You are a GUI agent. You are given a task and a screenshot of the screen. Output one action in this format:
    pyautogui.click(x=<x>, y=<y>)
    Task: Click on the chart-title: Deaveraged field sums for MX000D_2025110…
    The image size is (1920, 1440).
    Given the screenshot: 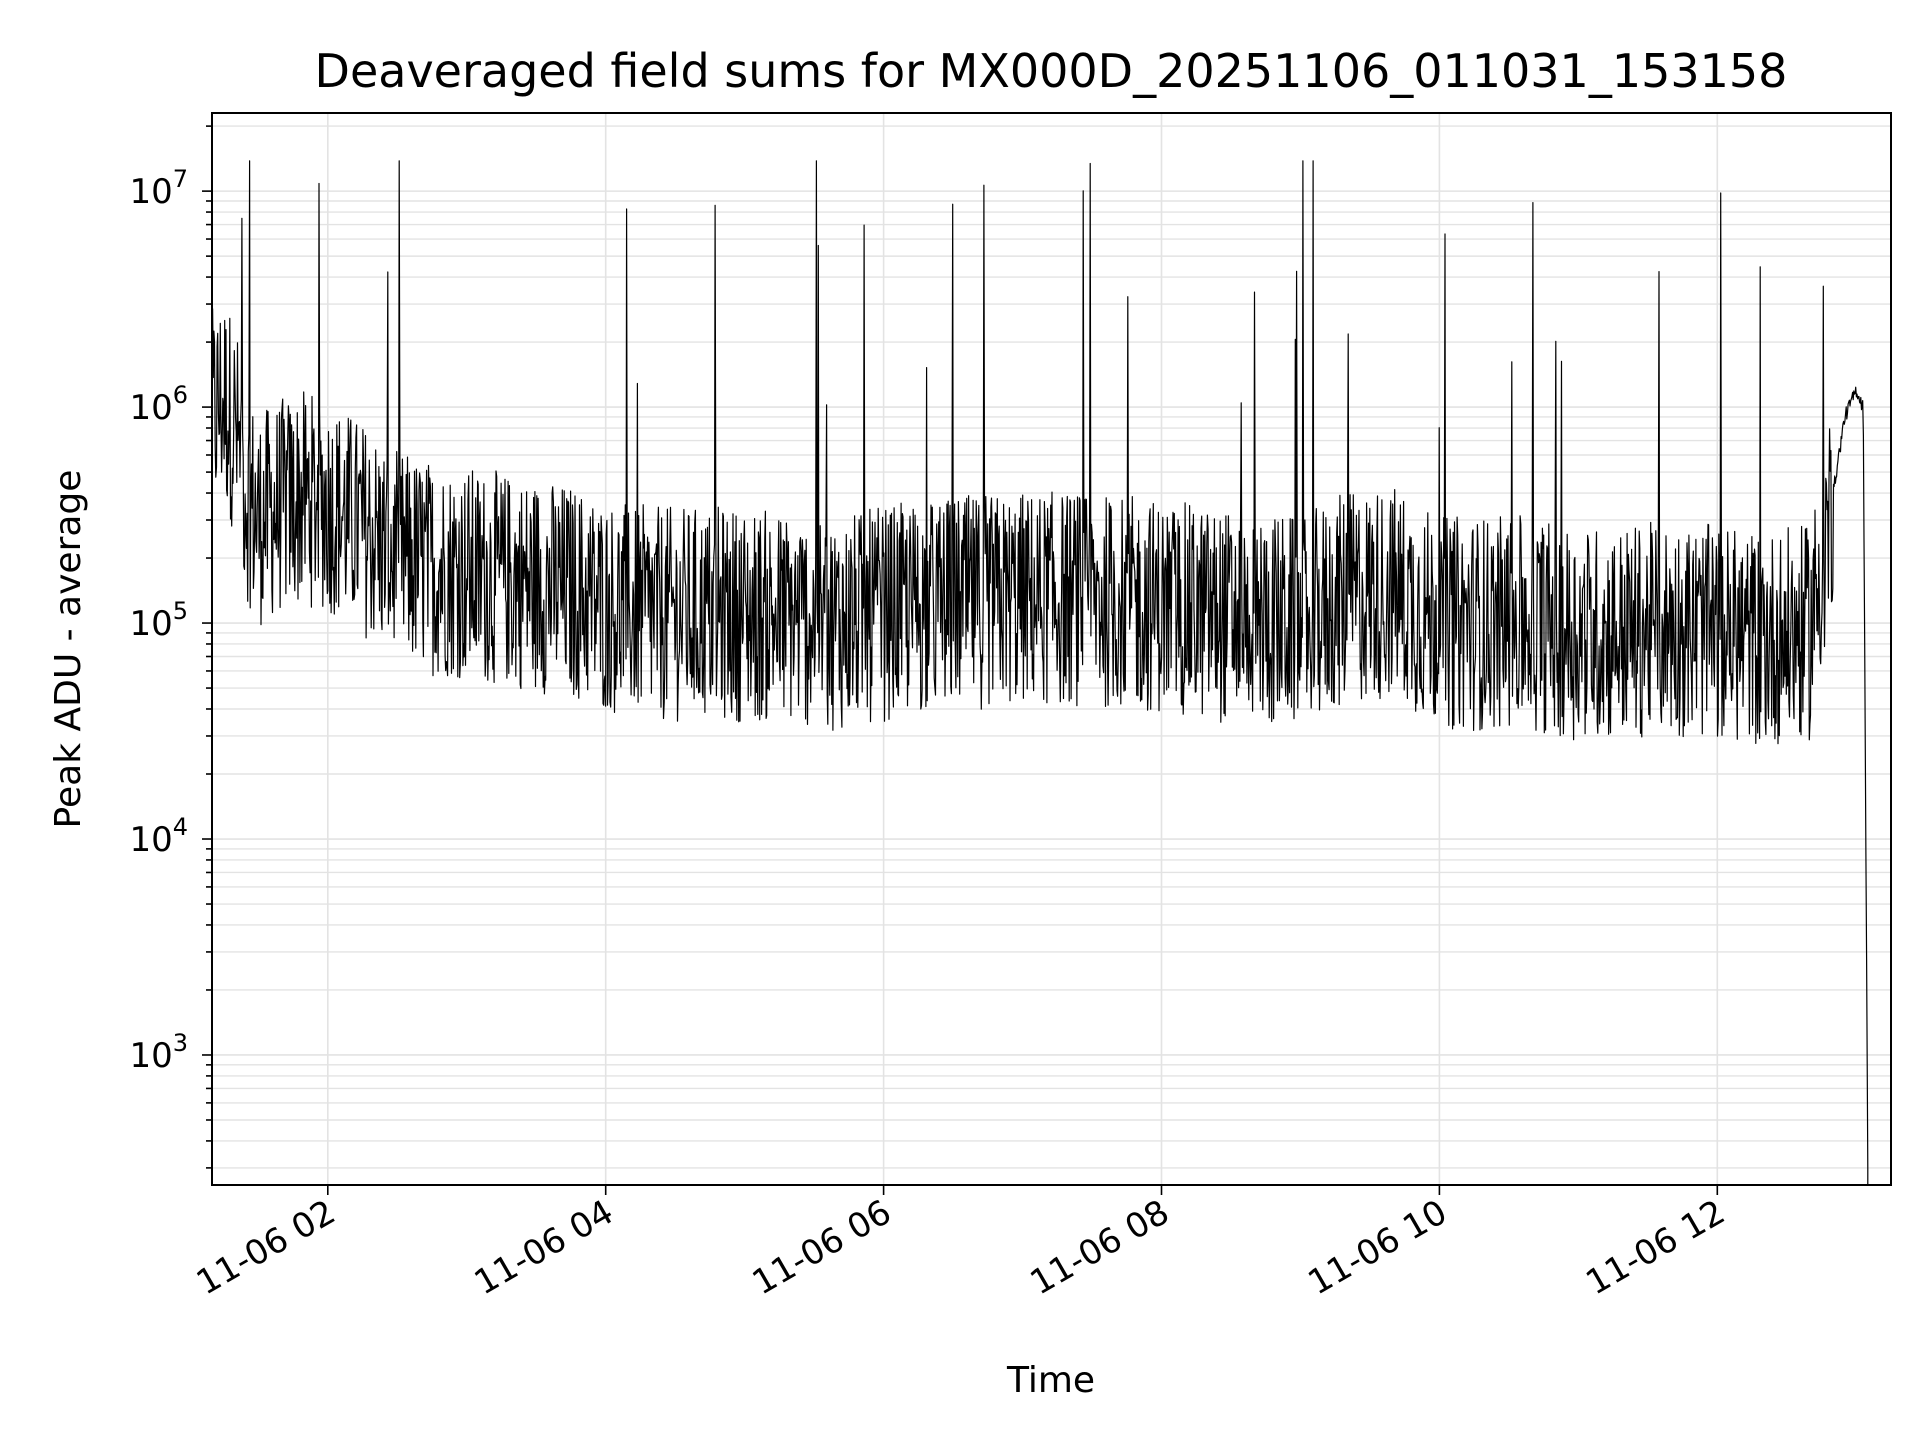 What is the action you would take?
    pyautogui.click(x=1051, y=71)
    